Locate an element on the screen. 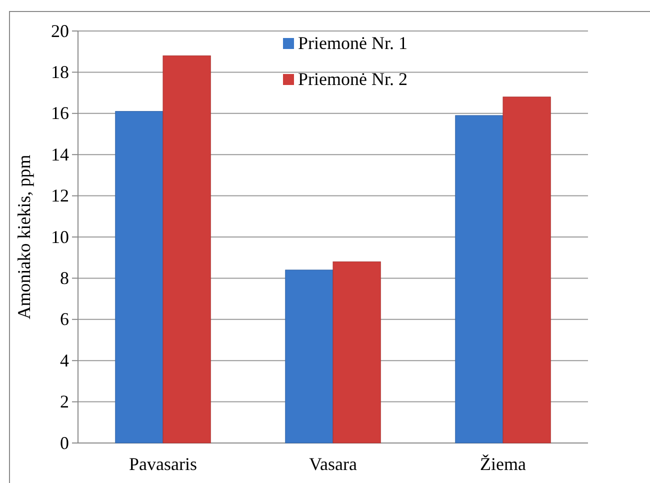 The height and width of the screenshot is (483, 650). y-tick-label: 20 is located at coordinates (60, 30).